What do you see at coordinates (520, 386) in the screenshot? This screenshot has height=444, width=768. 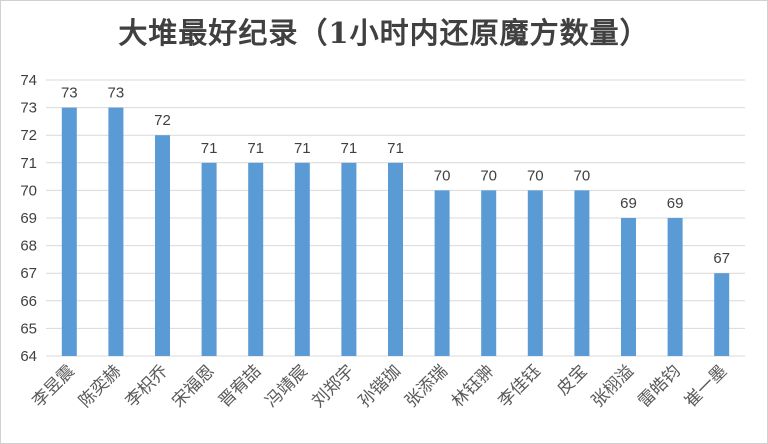 I see `x-tick-label: 李佳钰` at bounding box center [520, 386].